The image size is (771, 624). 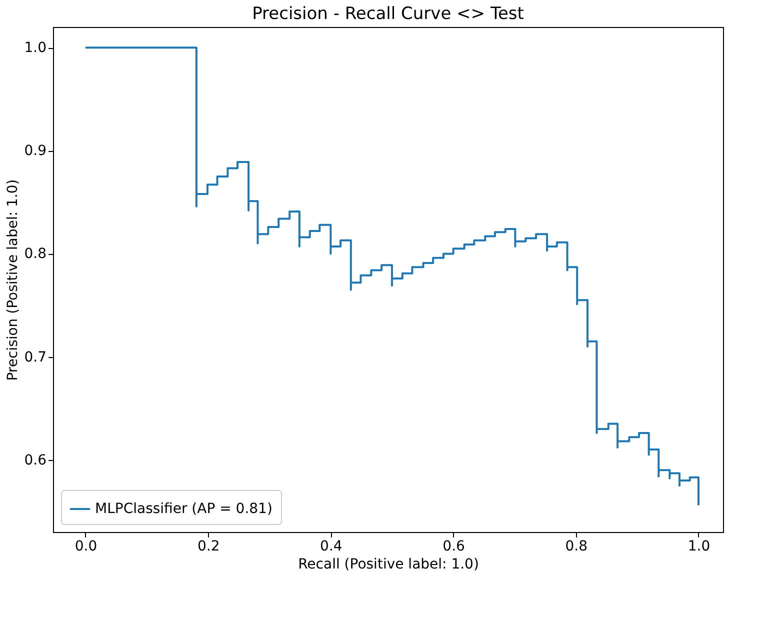 What do you see at coordinates (699, 546) in the screenshot?
I see `x-tick-label: 1.0` at bounding box center [699, 546].